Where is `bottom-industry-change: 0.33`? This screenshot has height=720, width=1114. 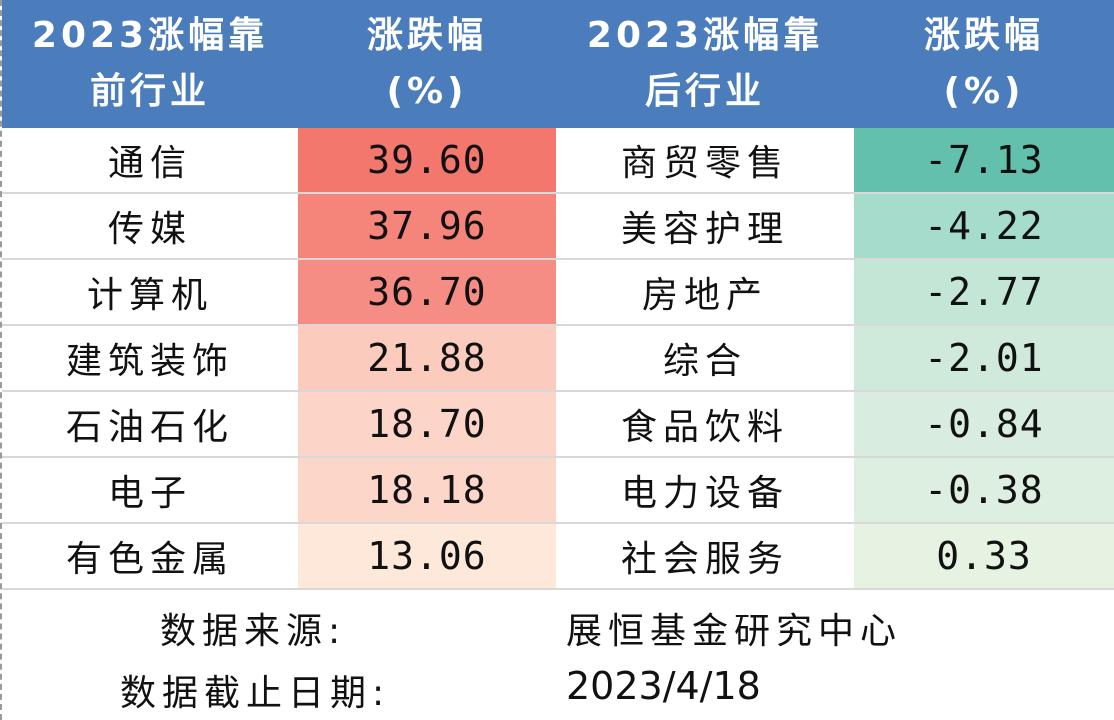 bottom-industry-change: 0.33 is located at coordinates (984, 556).